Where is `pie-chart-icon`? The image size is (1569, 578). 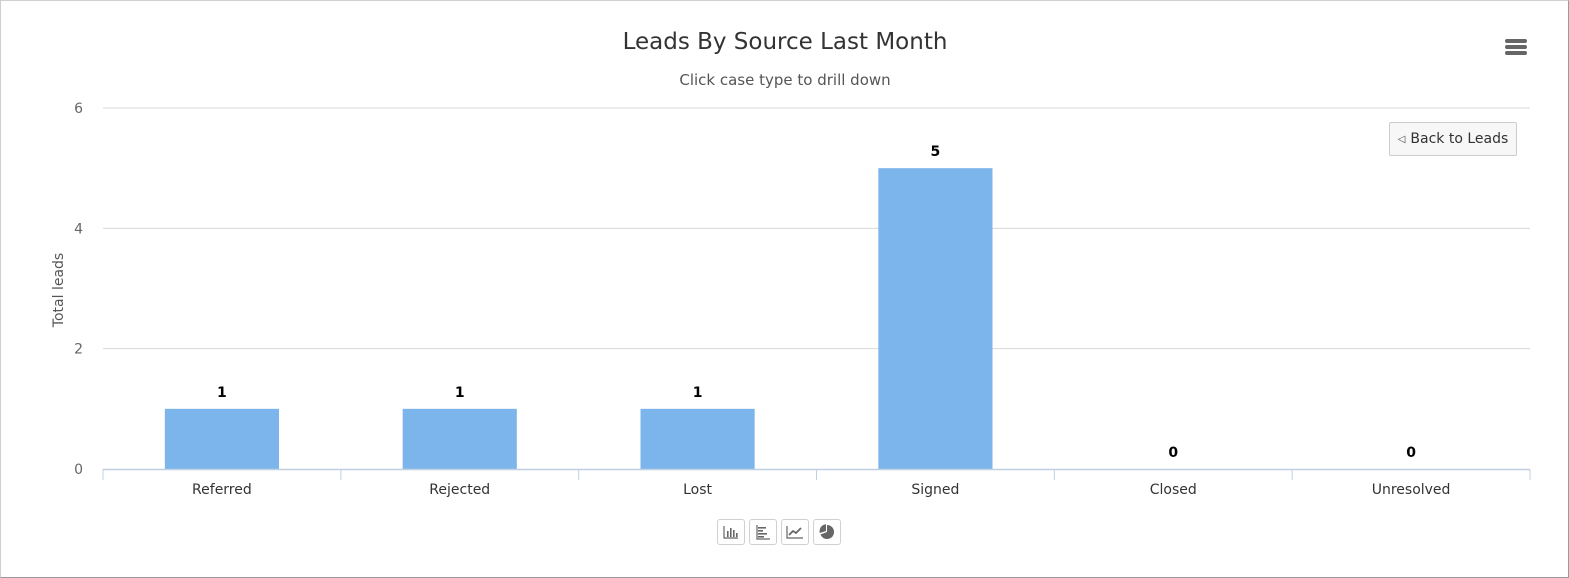
pie-chart-icon is located at coordinates (827, 531).